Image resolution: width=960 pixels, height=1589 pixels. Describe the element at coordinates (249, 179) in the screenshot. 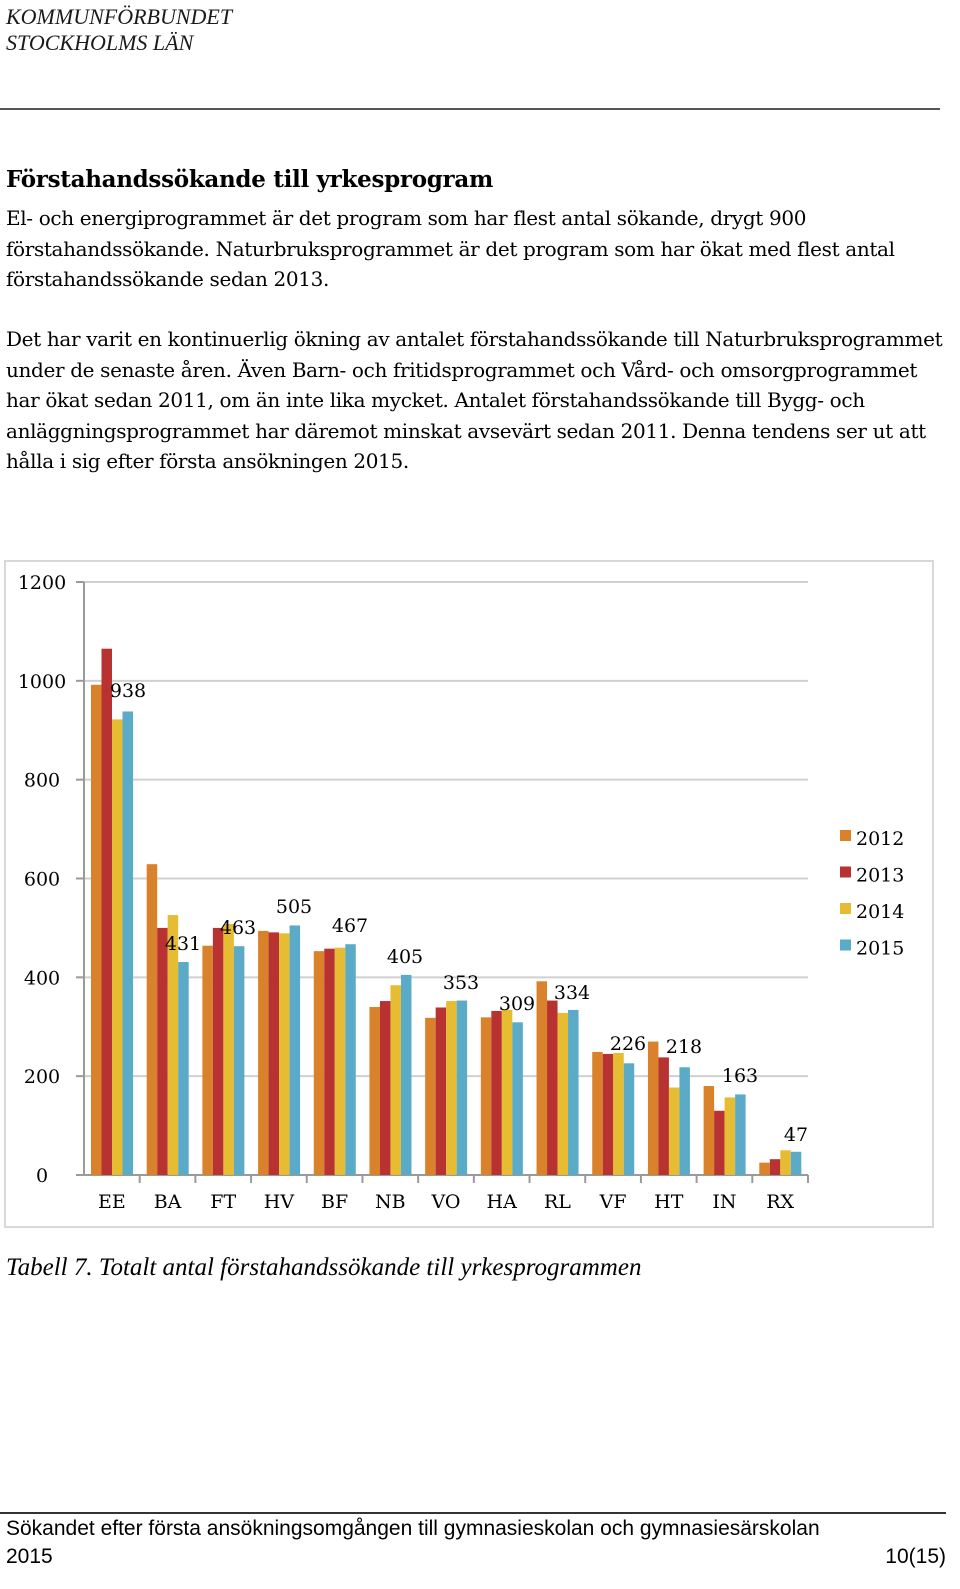

I see `section-heading: Förstahandssökande till yrkesprogram` at that location.